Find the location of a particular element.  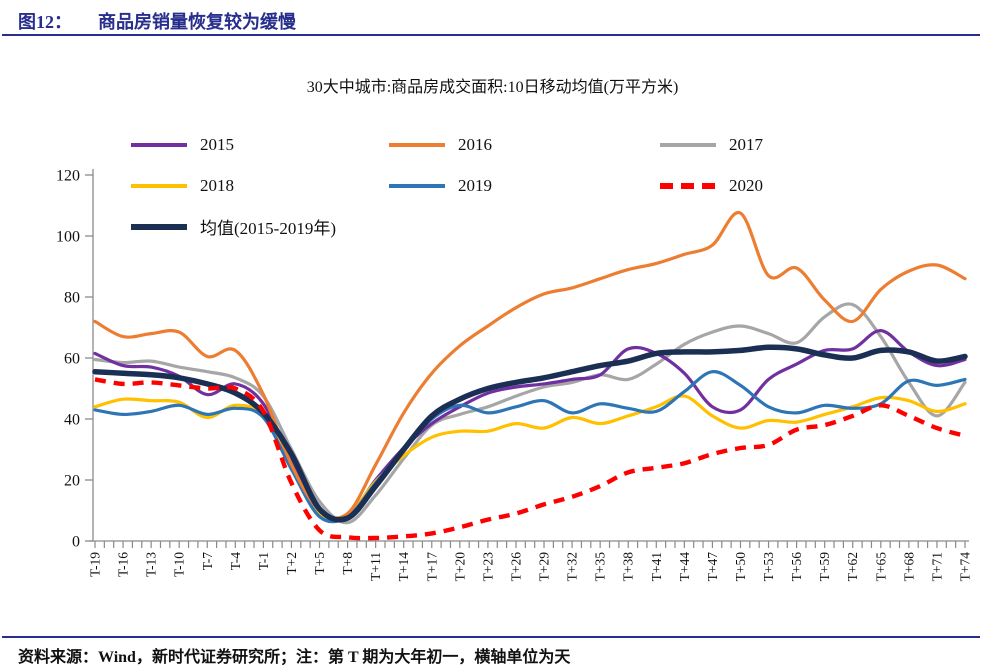

x-tick-label: T-7 is located at coordinates (207, 561).